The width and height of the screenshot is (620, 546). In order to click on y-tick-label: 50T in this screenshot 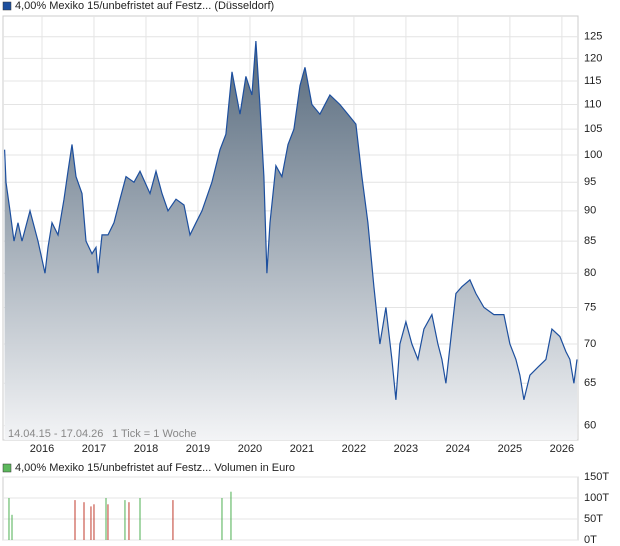, I will do `click(593, 519)`.